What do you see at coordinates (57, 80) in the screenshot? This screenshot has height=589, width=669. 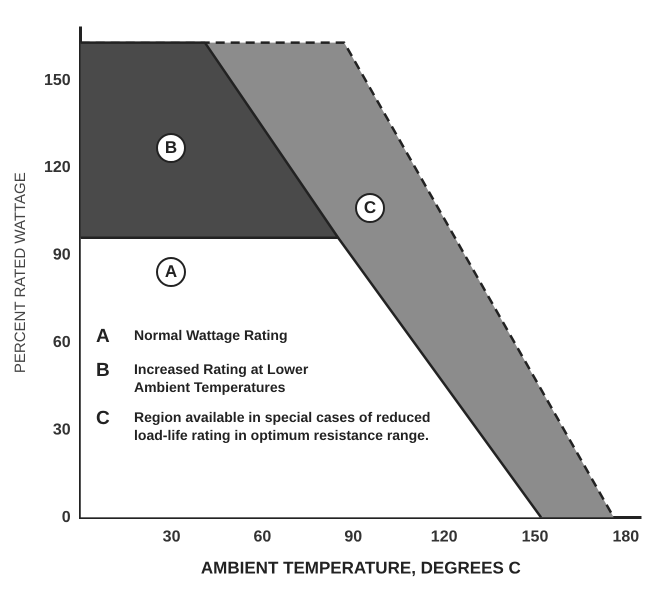 I see `y-tick-label: 150` at bounding box center [57, 80].